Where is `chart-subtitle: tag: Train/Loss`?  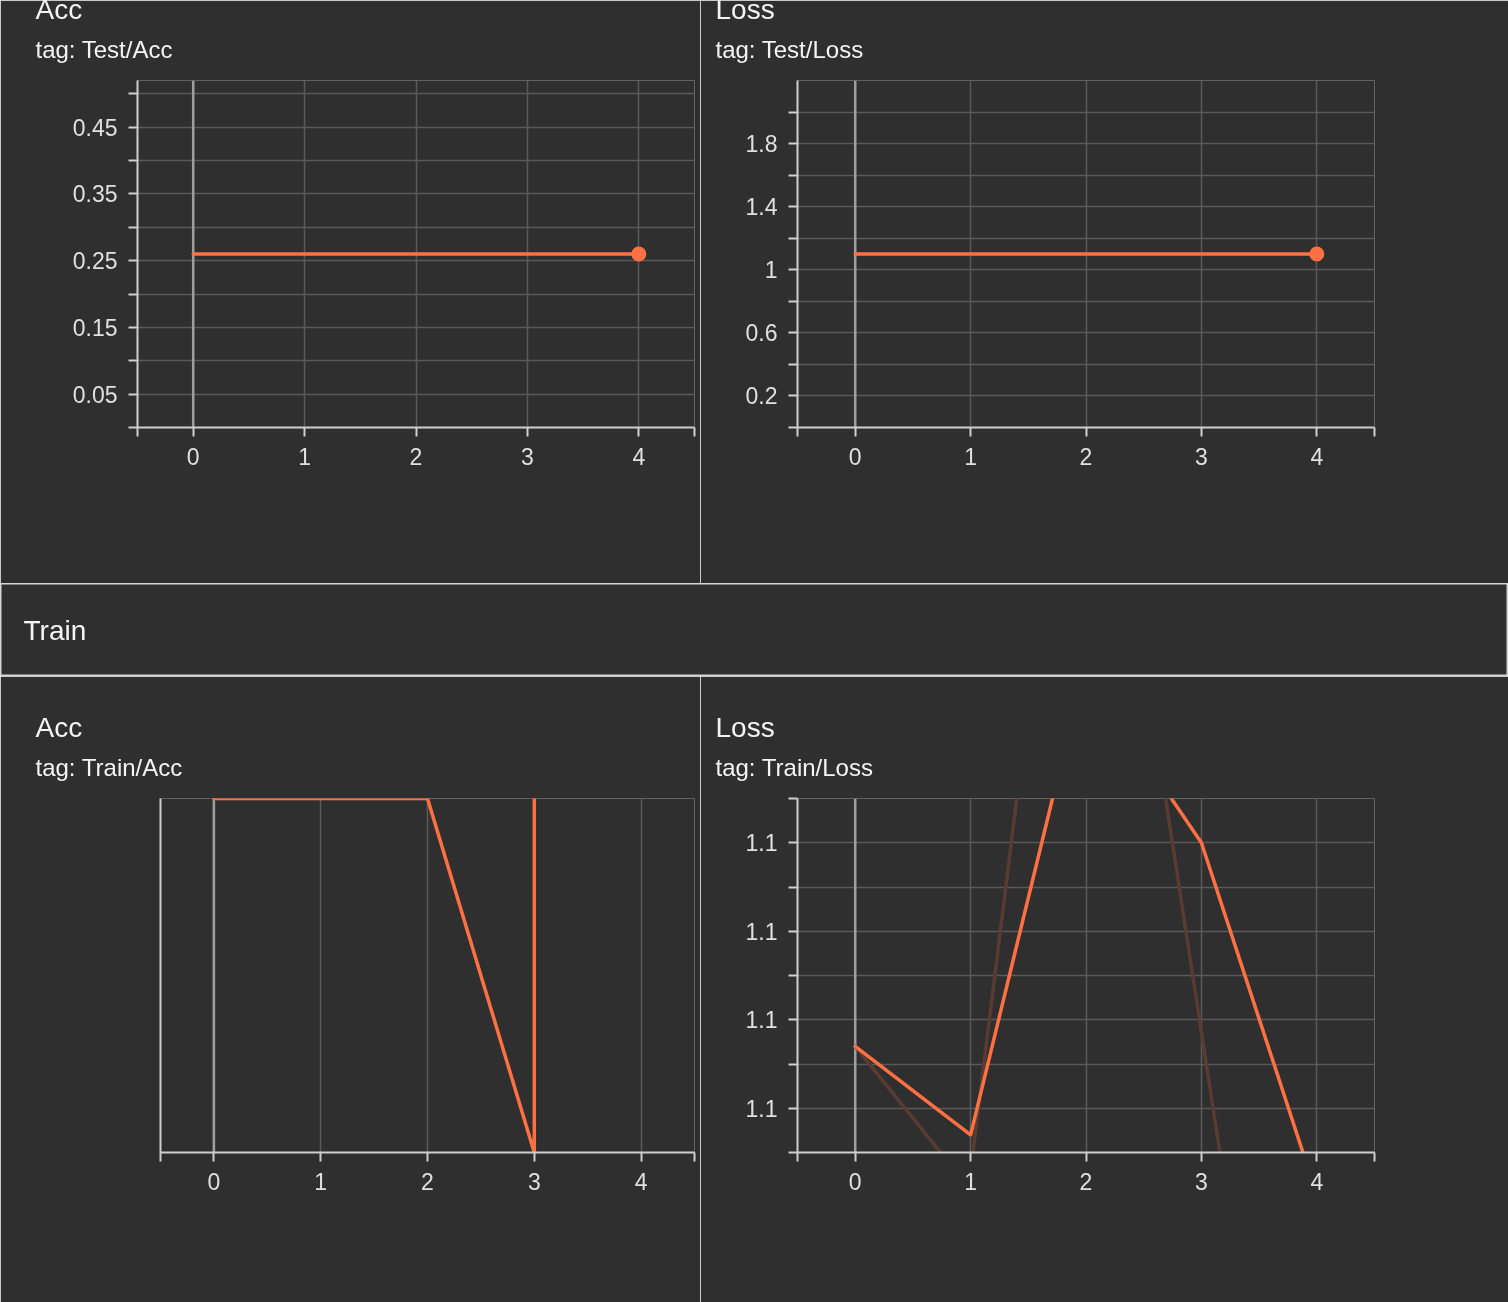 chart-subtitle: tag: Train/Loss is located at coordinates (794, 767).